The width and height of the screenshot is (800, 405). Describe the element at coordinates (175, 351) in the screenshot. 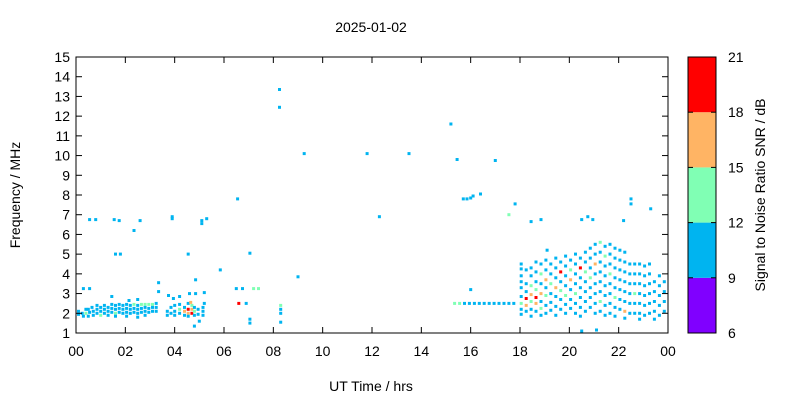

I see `x-tick-label: 04` at that location.